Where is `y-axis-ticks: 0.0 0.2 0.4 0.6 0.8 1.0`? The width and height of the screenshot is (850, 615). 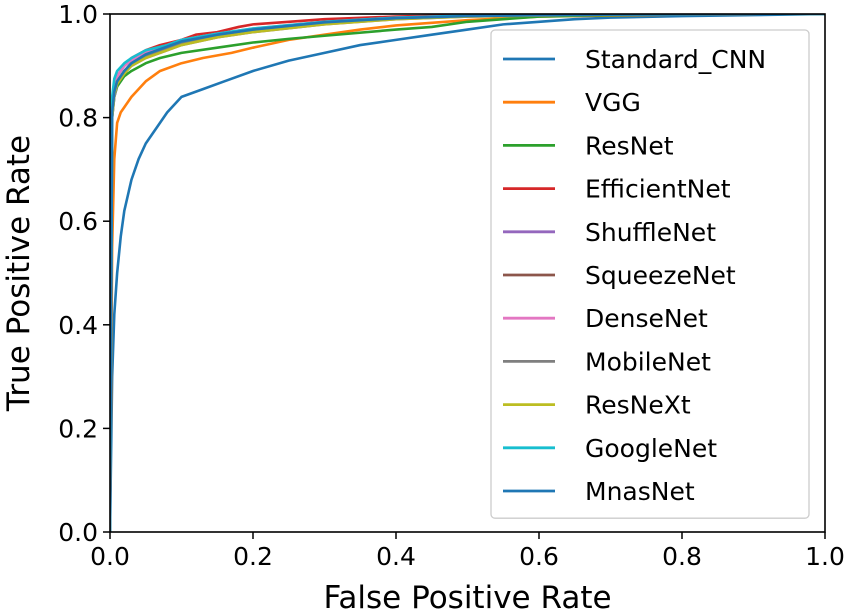 y-axis-ticks: 0.0 0.2 0.4 0.6 0.8 1.0 is located at coordinates (84, 273).